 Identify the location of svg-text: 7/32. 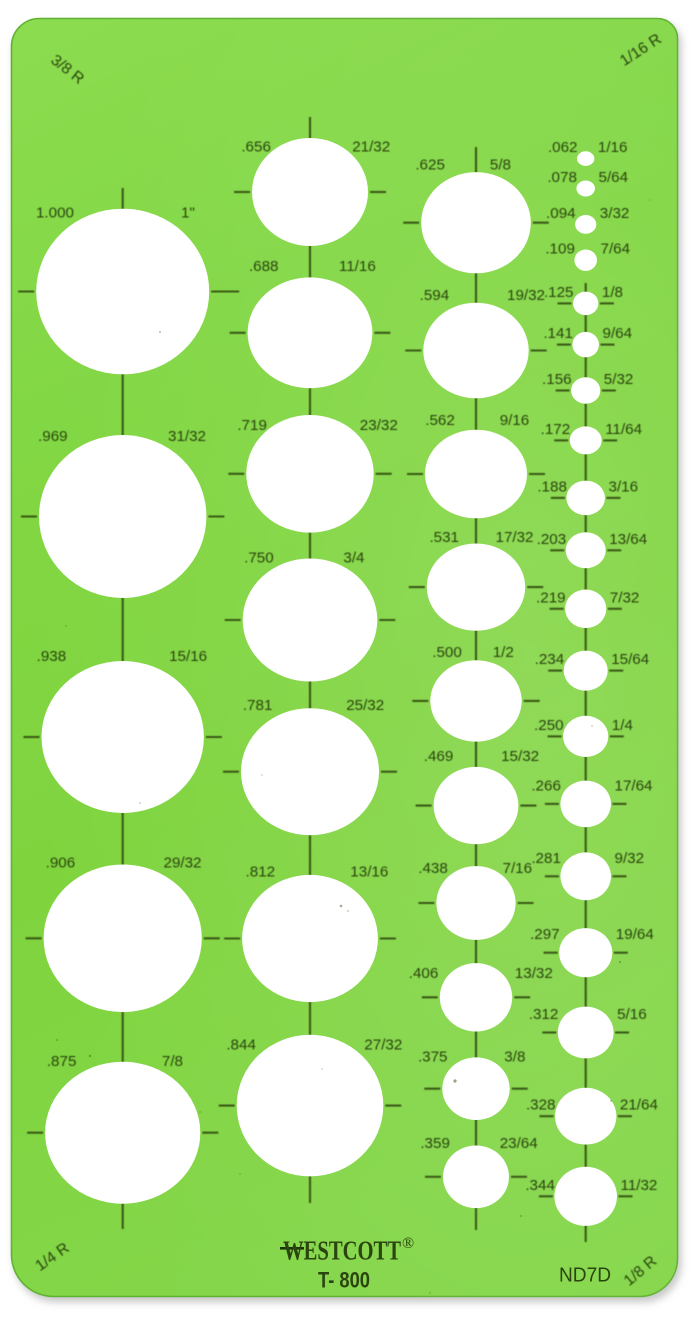
(625, 597).